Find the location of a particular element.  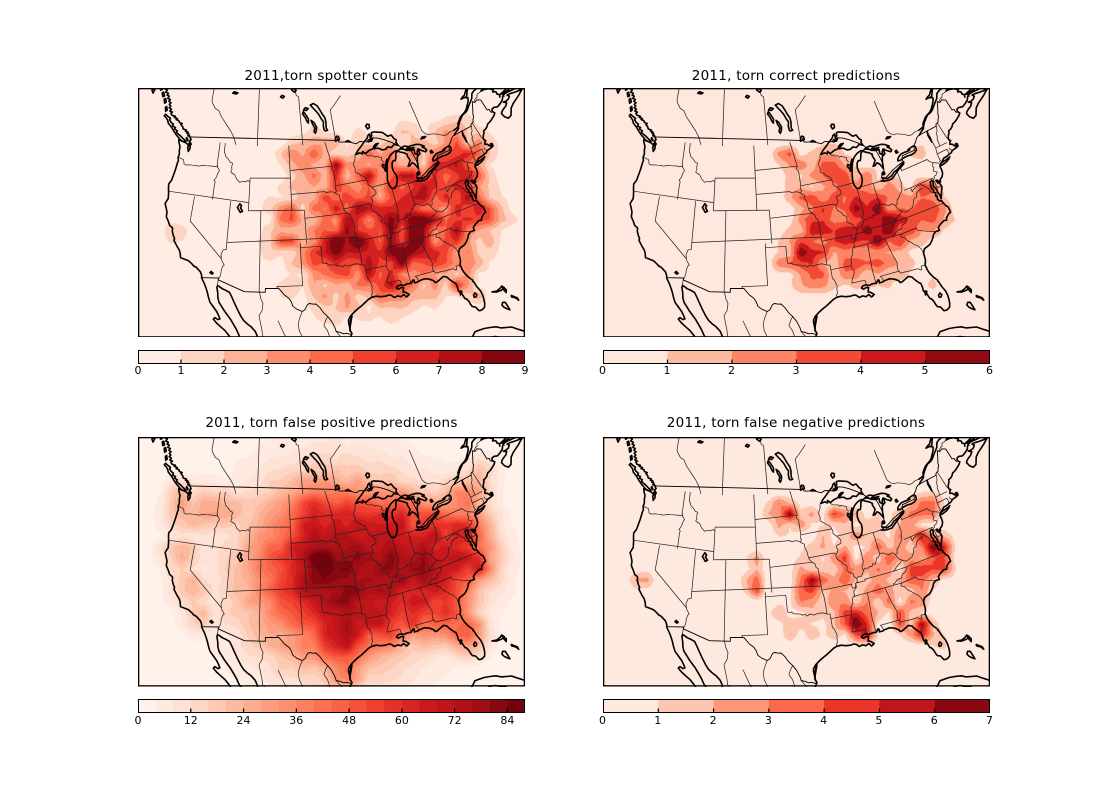

subplot-title: 2011, torn false negative predictions is located at coordinates (796, 422).